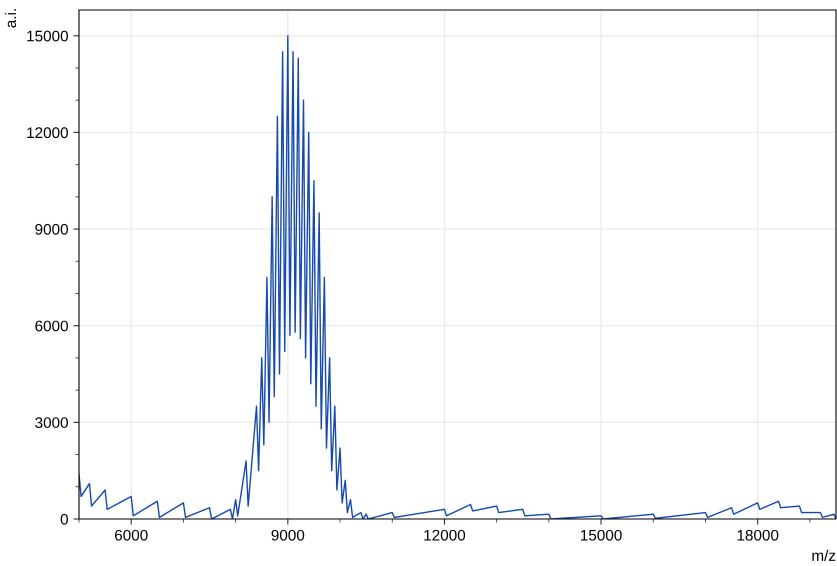 The height and width of the screenshot is (566, 837). What do you see at coordinates (51, 326) in the screenshot?
I see `y-tick-label: 6000` at bounding box center [51, 326].